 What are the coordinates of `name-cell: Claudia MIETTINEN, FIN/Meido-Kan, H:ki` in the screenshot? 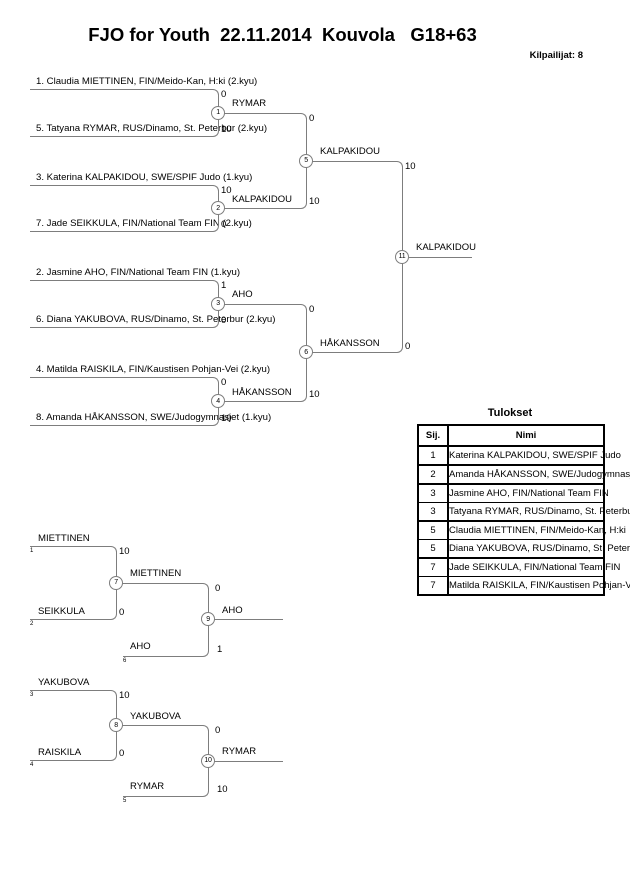 It's located at (537, 530).